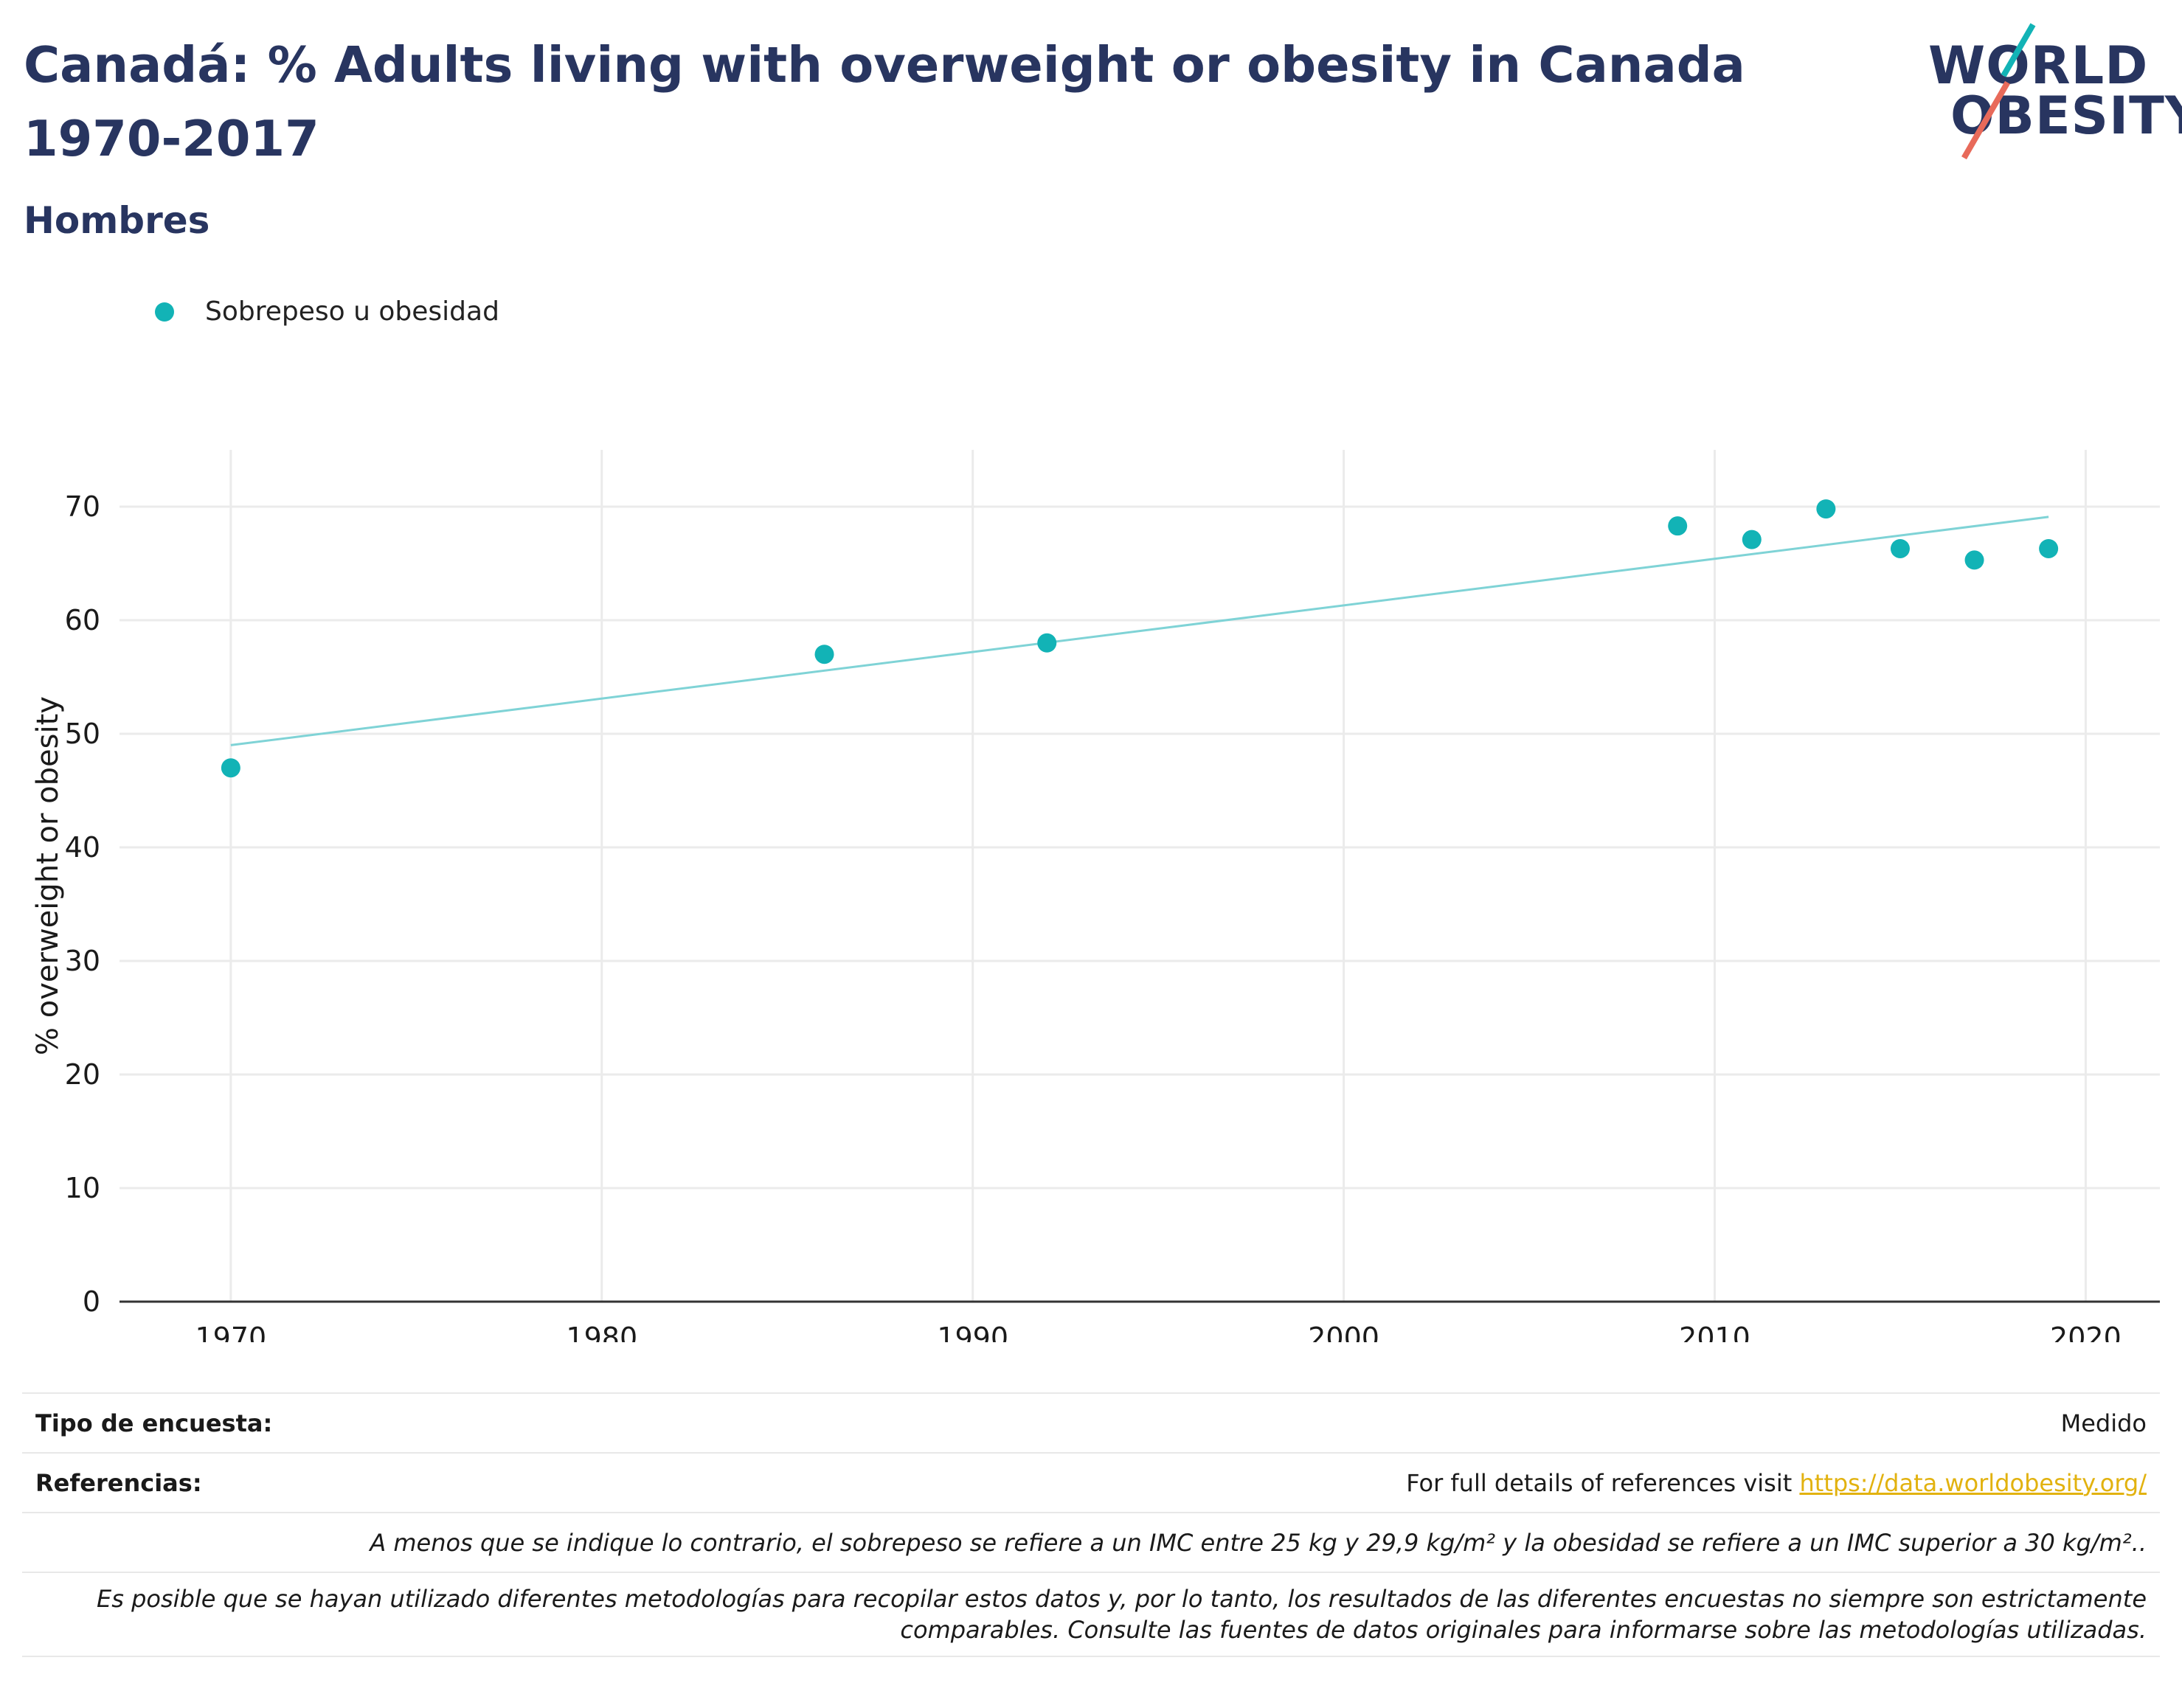  Describe the element at coordinates (118, 1482) in the screenshot. I see `references-label: Referencias:` at that location.